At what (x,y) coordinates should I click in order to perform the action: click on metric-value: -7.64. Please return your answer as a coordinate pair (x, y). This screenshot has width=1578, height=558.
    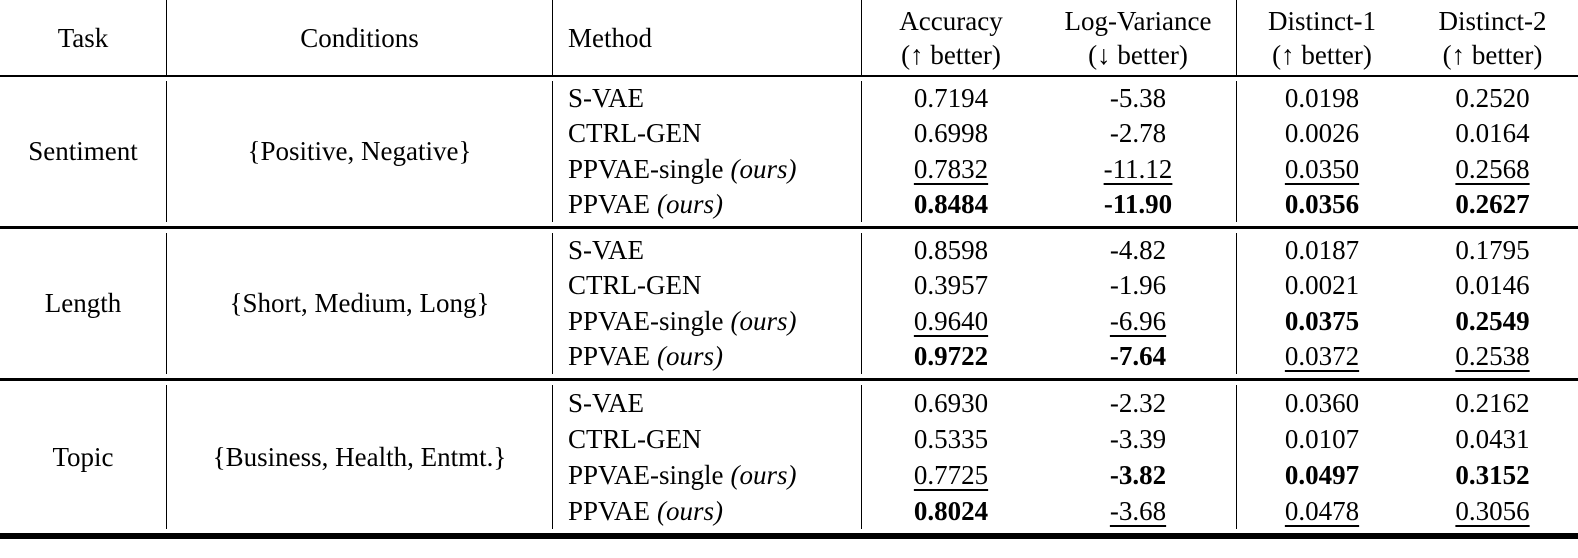
    Looking at the image, I should click on (1138, 356).